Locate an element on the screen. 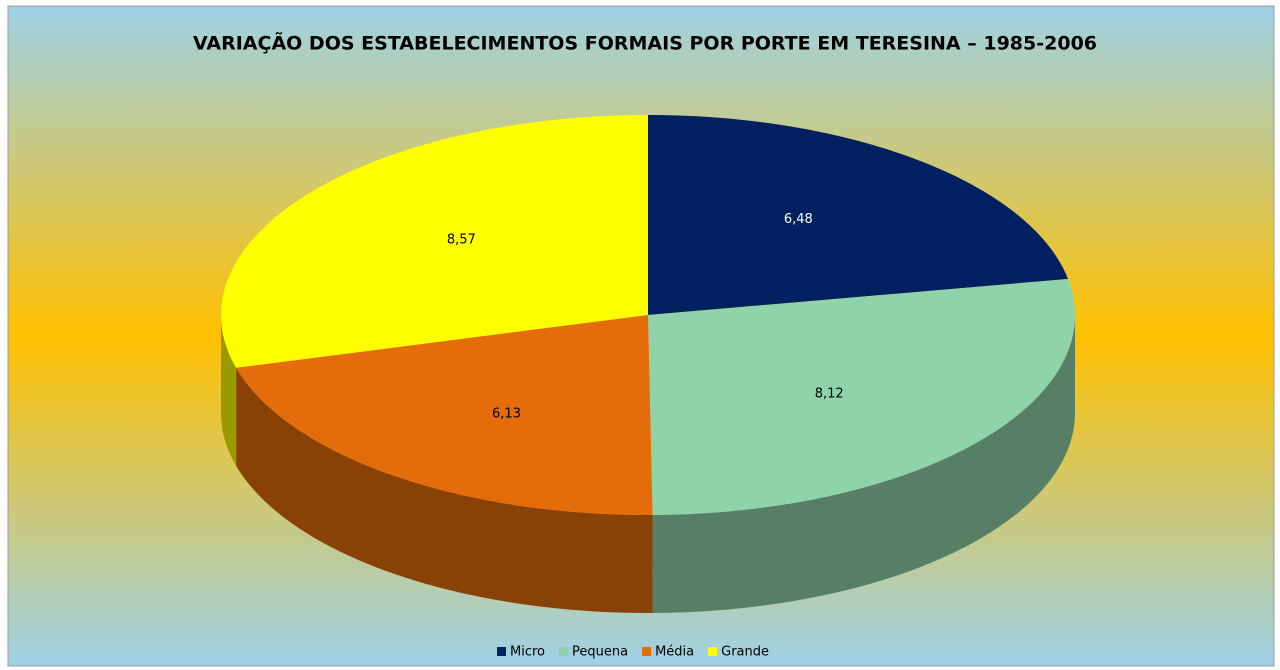 Image resolution: width=1280 pixels, height=670 pixels. legend-label: Média is located at coordinates (674, 652).